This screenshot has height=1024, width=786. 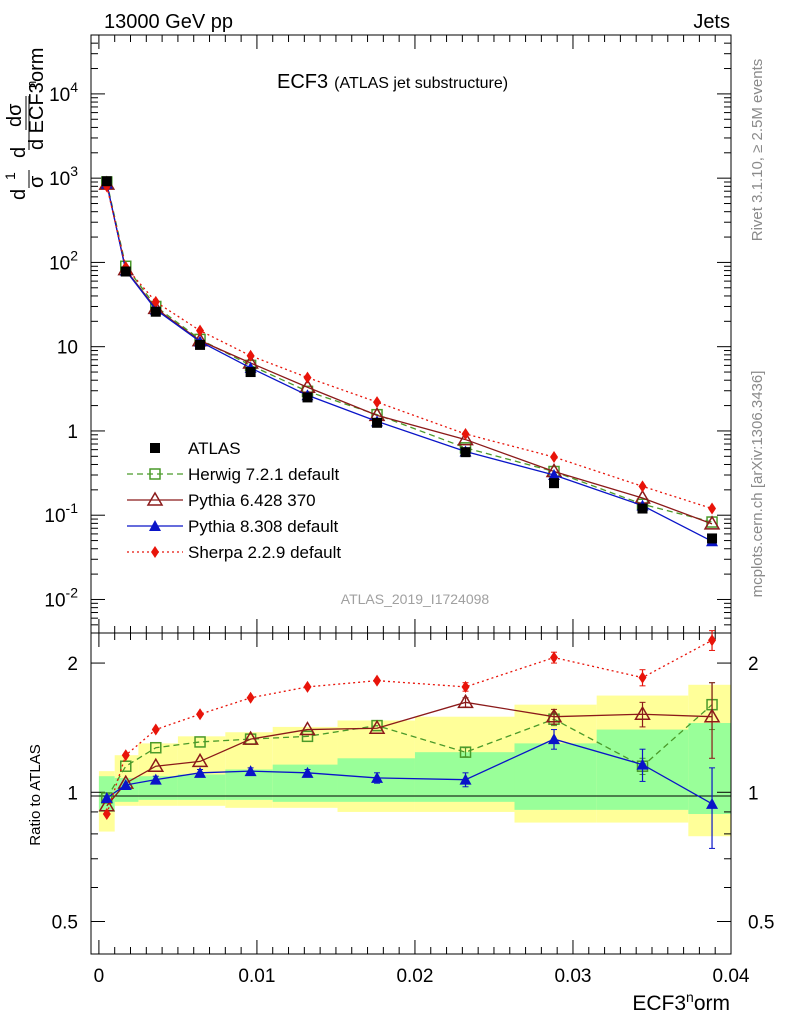 What do you see at coordinates (72, 432) in the screenshot?
I see `y-tick-label: 1` at bounding box center [72, 432].